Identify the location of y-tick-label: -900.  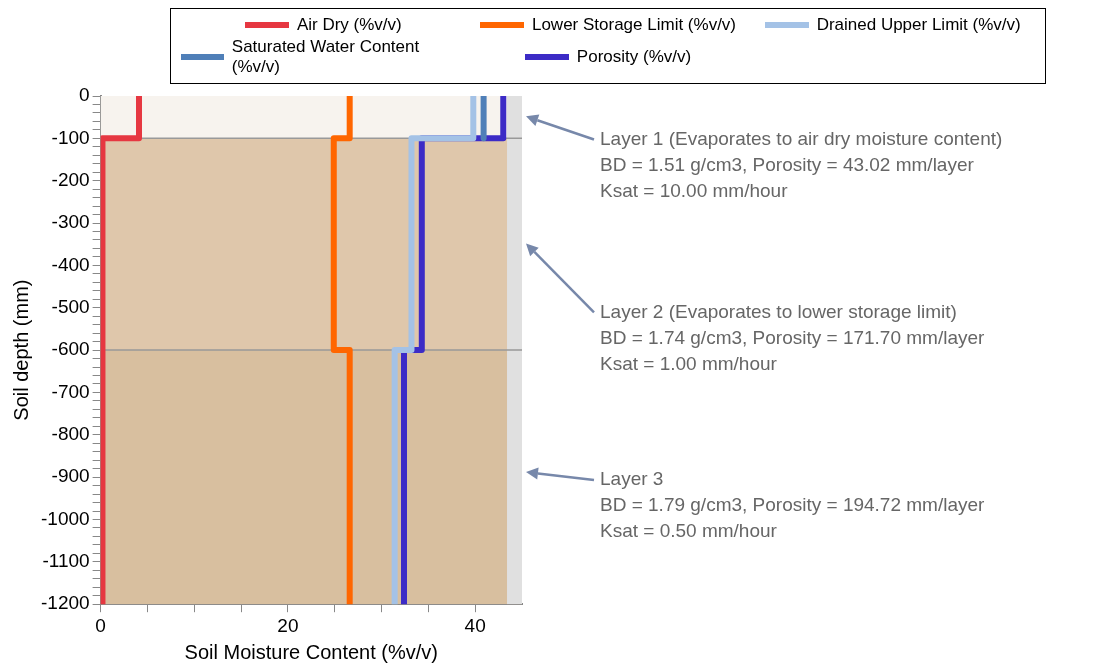
(70, 476).